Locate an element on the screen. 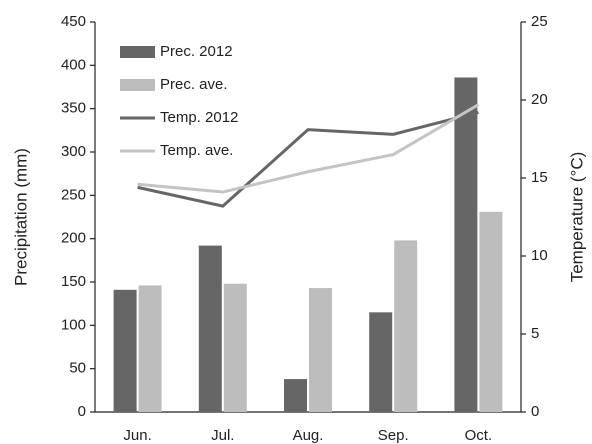 The image size is (592, 444). legend-label: Temp. 2012 is located at coordinates (199, 117).